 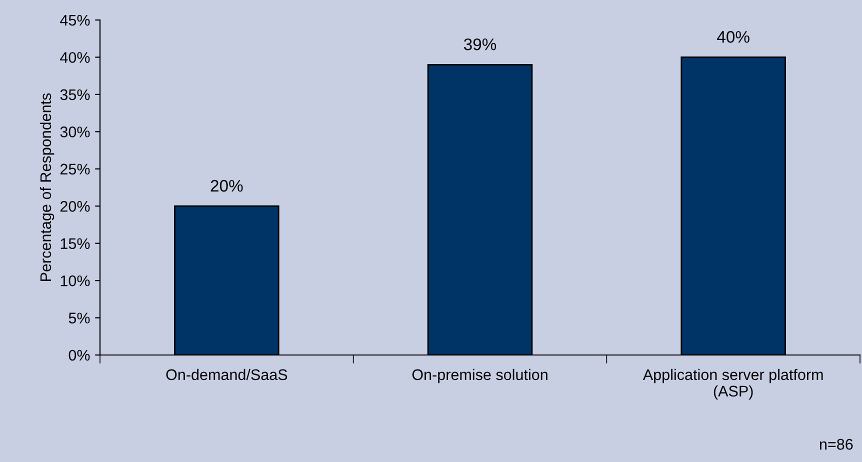 I want to click on y-tick-label: 10%, so click(x=75, y=280).